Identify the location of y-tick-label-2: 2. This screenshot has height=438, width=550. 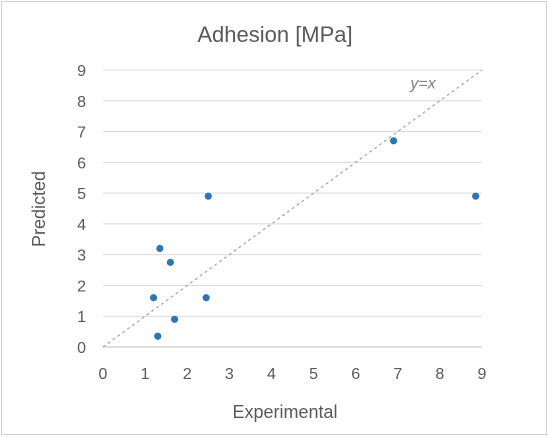
(81, 286).